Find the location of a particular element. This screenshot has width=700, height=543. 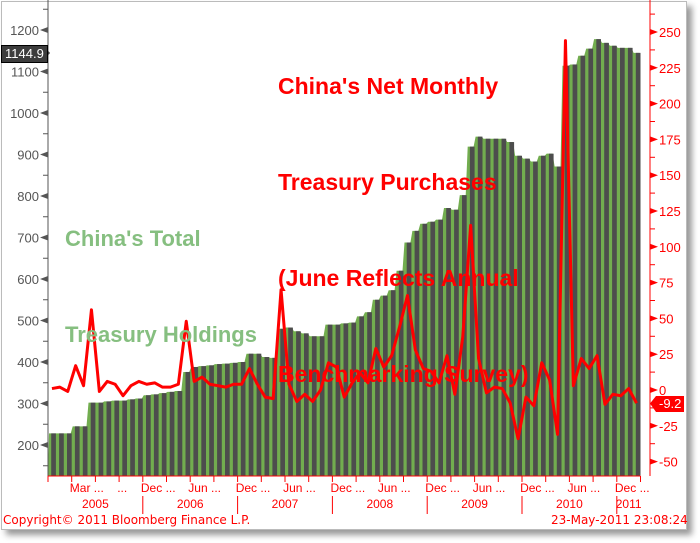

right-axis-tick-label: 100 is located at coordinates (670, 247).